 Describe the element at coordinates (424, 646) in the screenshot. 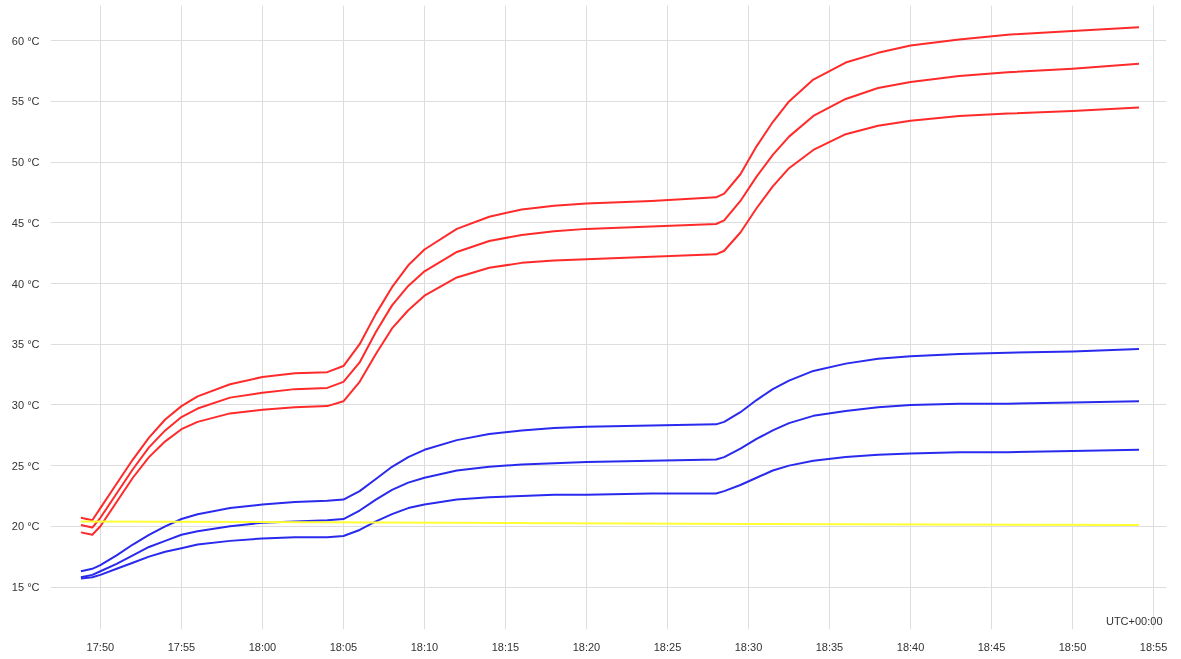

I see `x-tick-label: 18:10` at that location.